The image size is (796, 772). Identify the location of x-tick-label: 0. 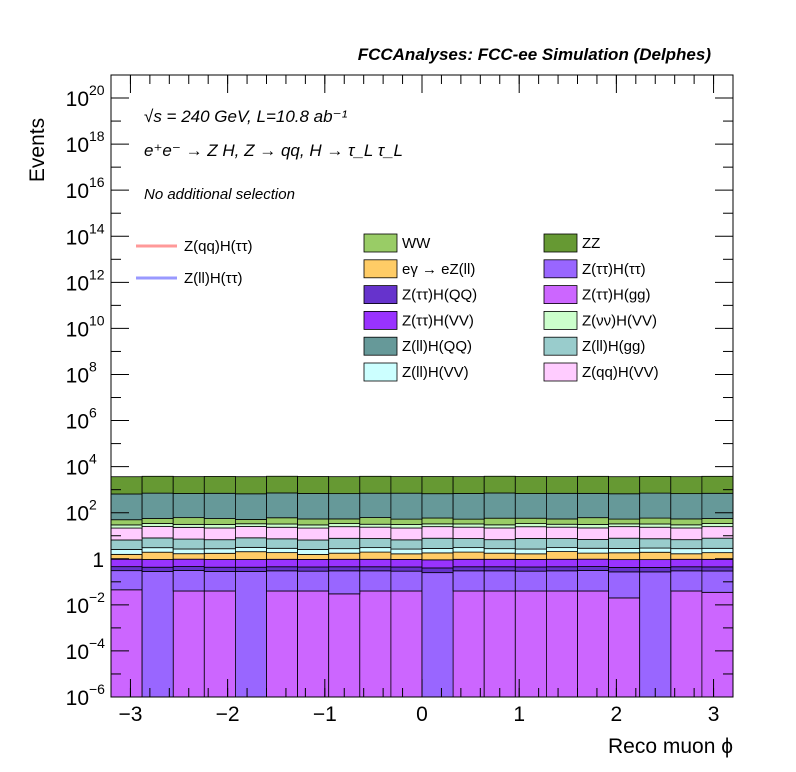
(422, 714).